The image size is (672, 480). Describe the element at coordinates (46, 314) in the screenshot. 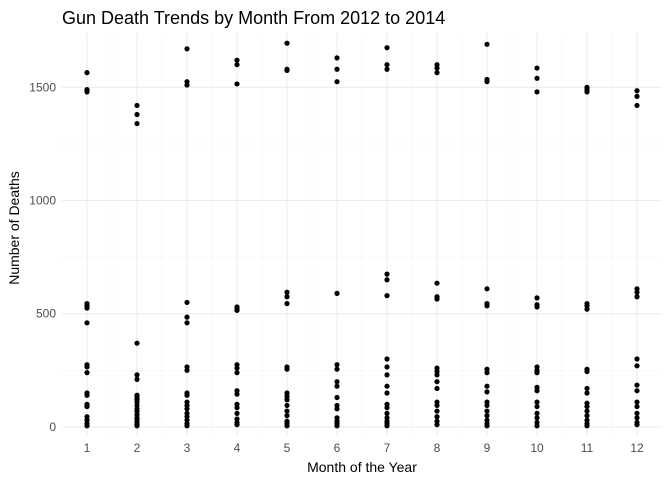

I see `y-tick-label: 500` at that location.